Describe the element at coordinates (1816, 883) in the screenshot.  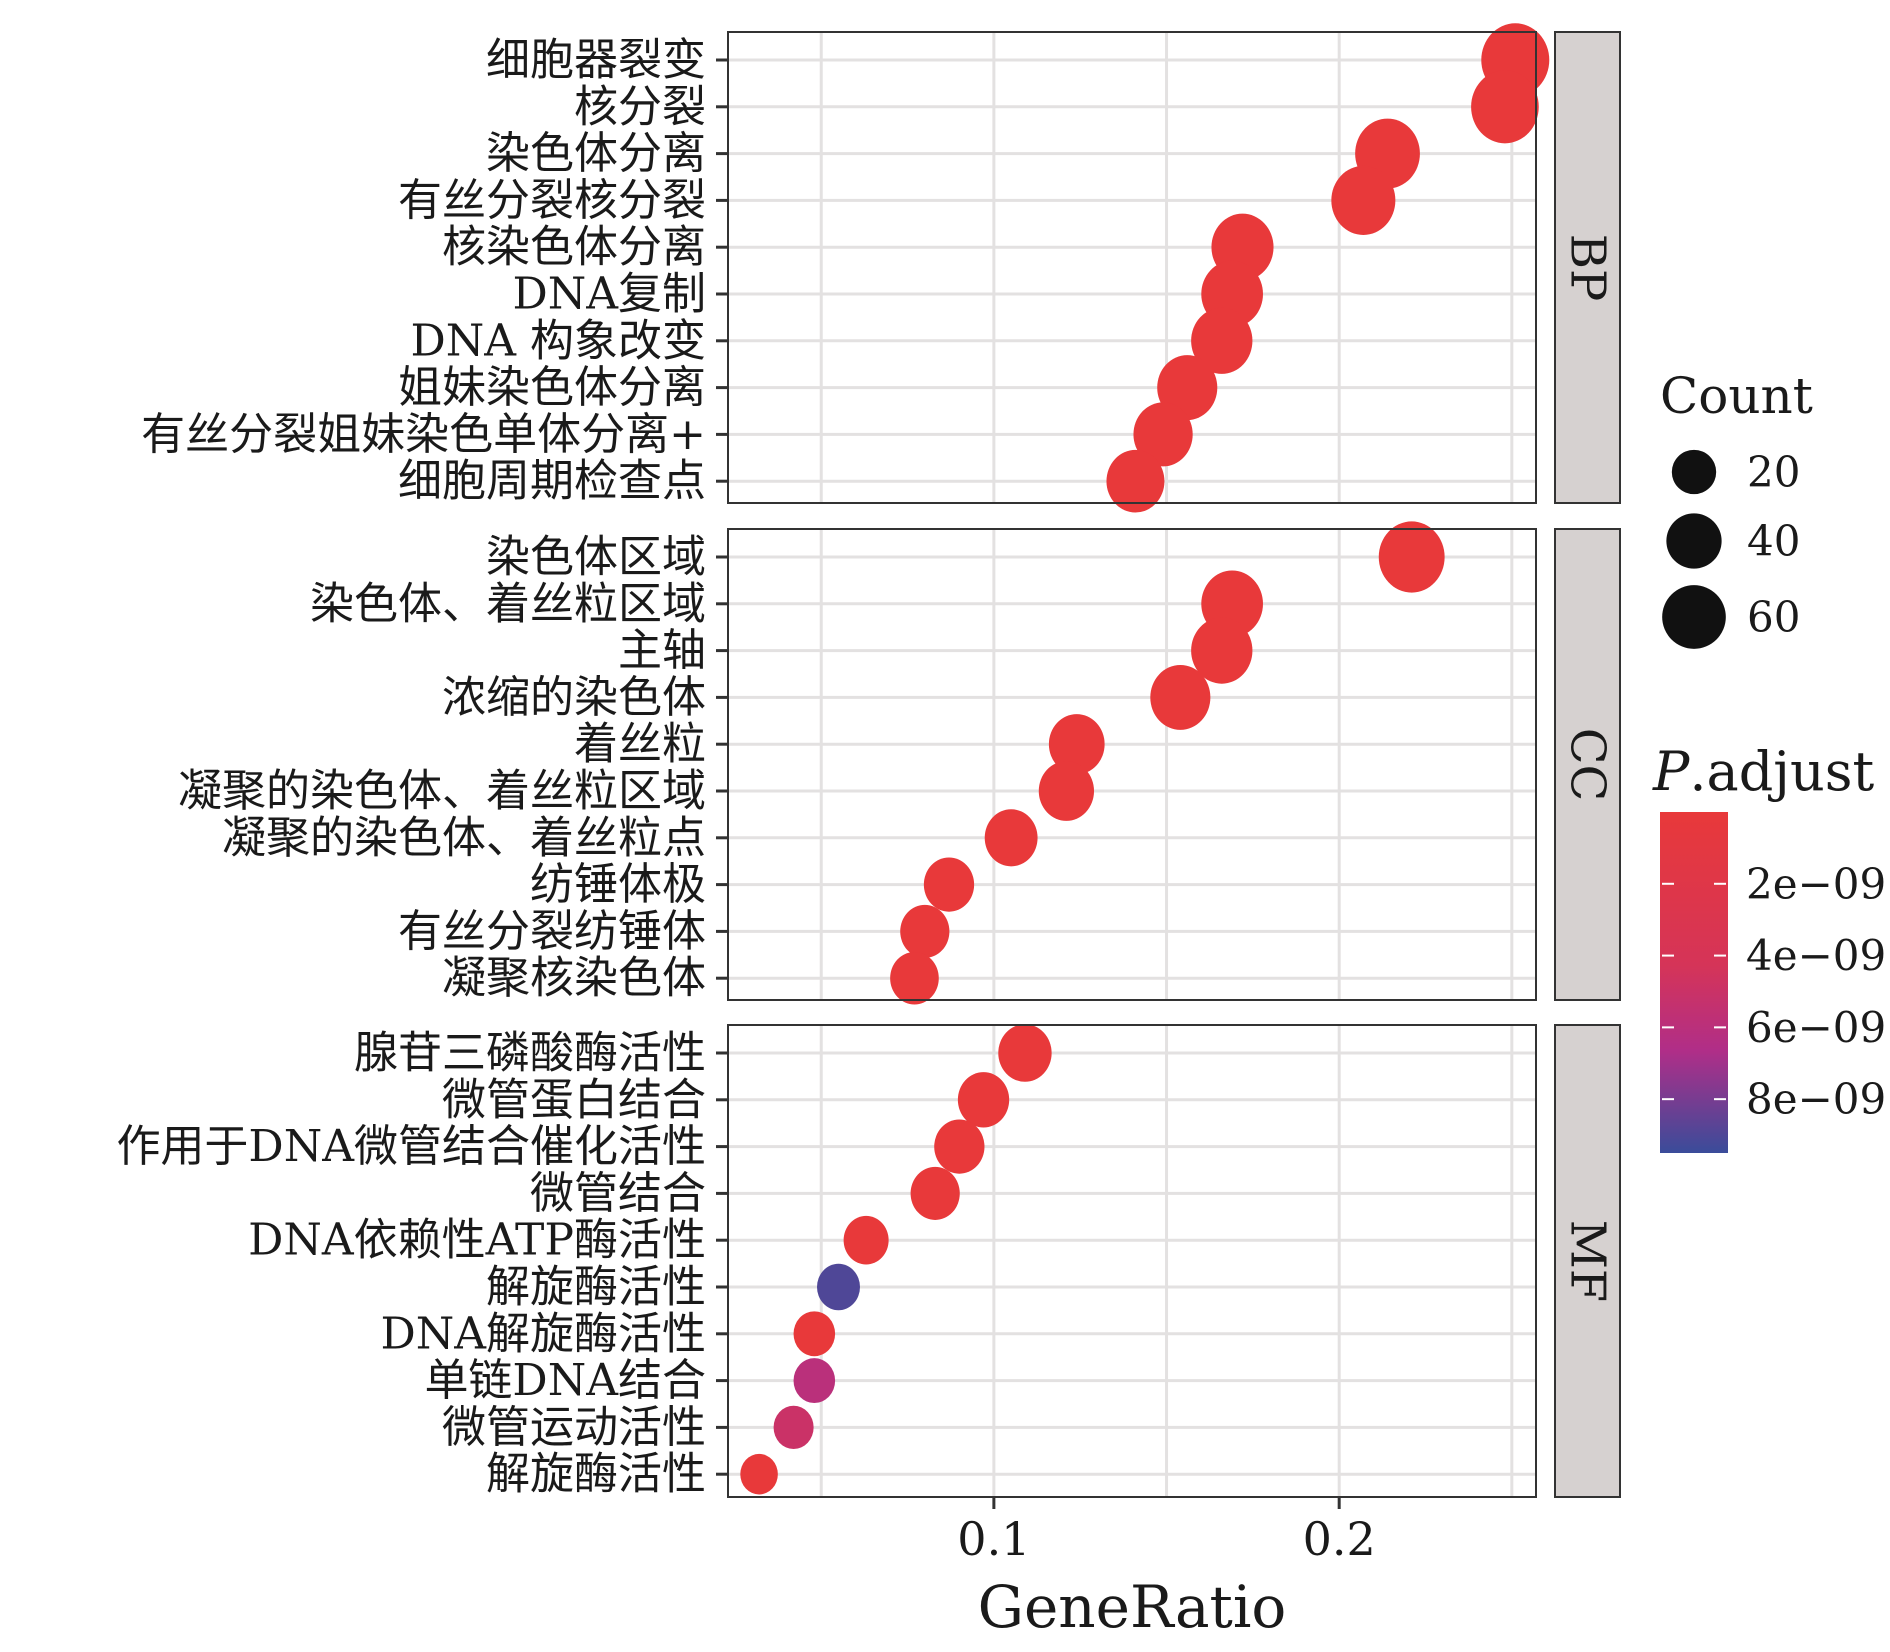
I see `color-legend-label: 2e−09` at that location.